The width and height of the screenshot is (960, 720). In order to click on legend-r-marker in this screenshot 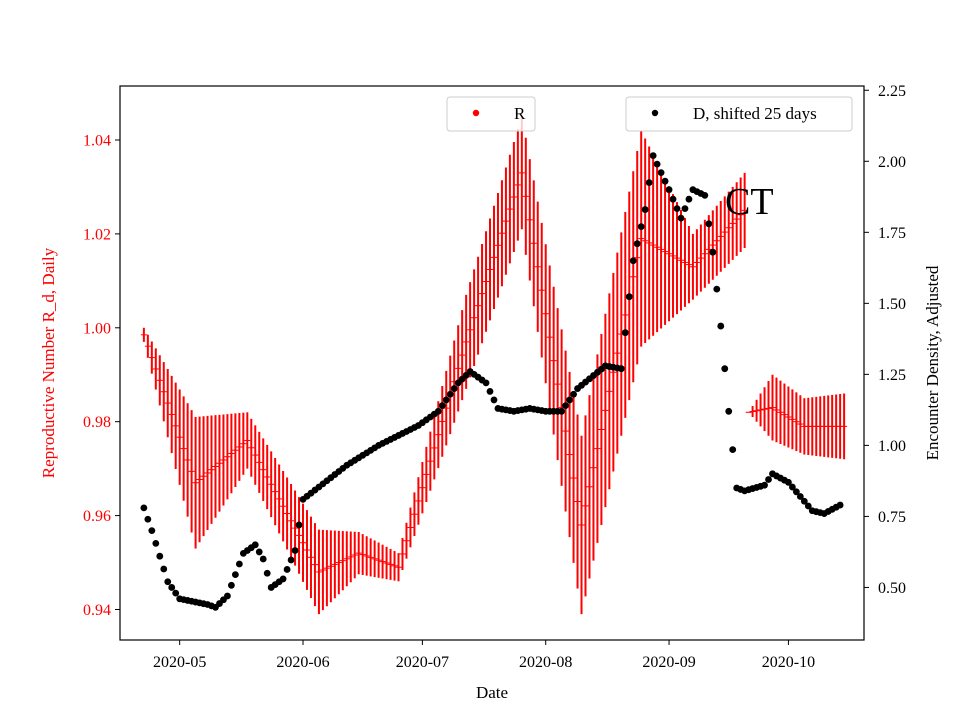, I will do `click(476, 113)`.